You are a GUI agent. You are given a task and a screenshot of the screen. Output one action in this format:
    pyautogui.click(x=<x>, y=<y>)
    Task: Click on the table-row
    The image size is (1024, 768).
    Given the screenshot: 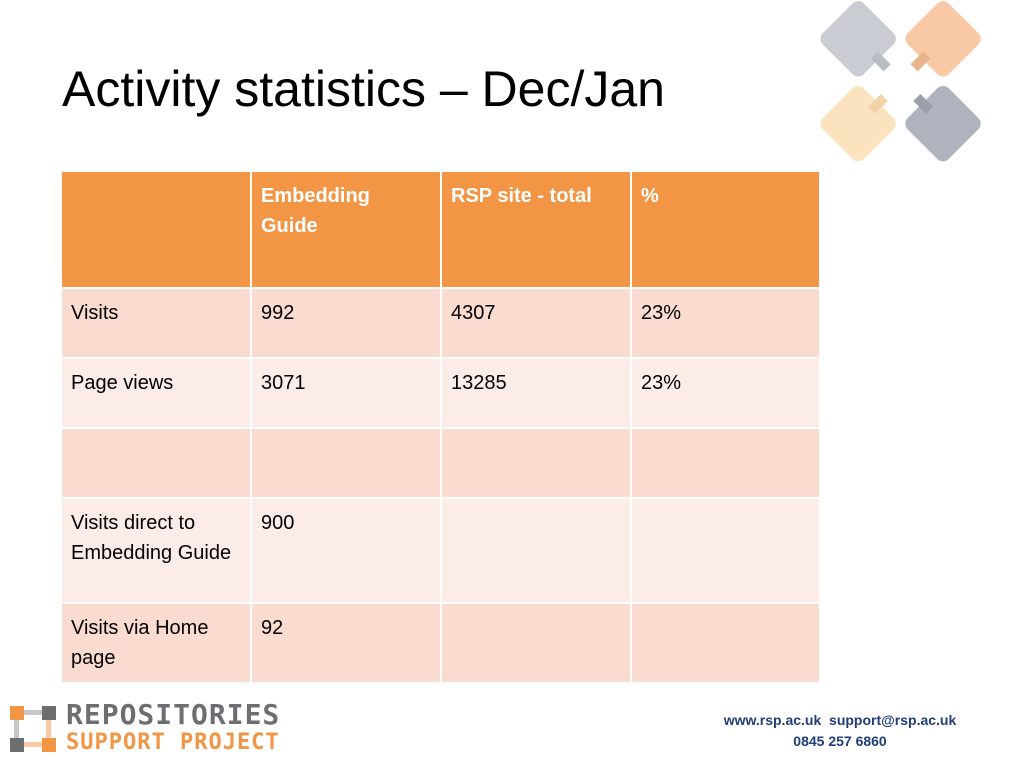 What is the action you would take?
    pyautogui.click(x=440, y=463)
    